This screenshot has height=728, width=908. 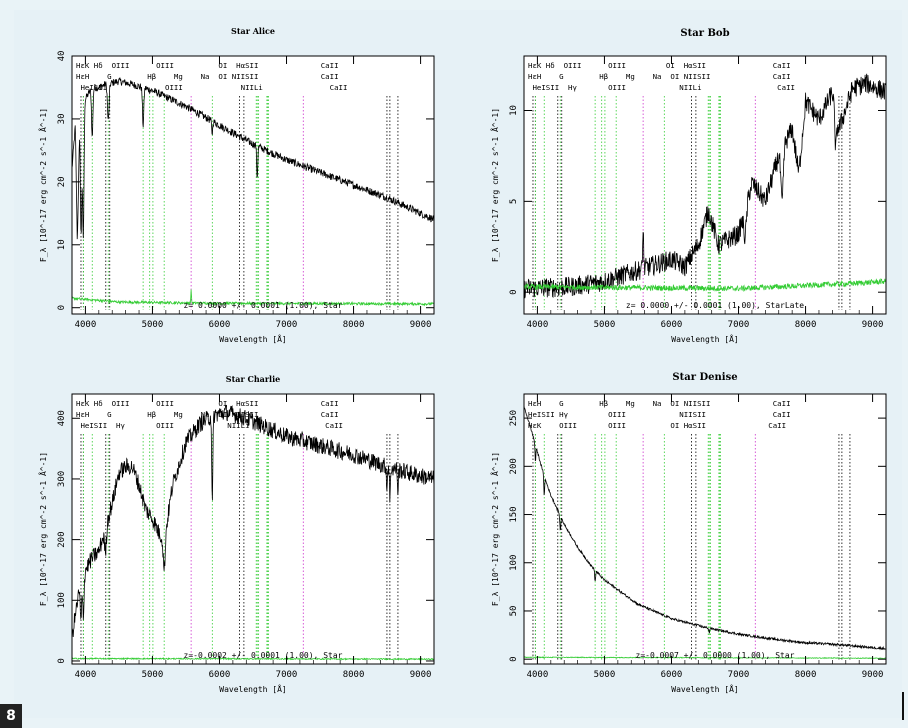 I want to click on y-tick-label: 400, so click(x=62, y=418).